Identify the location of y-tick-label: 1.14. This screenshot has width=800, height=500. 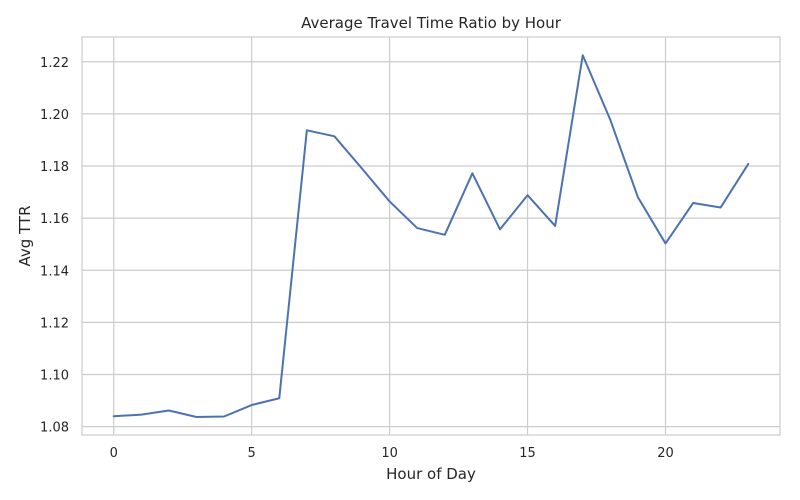
(54, 271).